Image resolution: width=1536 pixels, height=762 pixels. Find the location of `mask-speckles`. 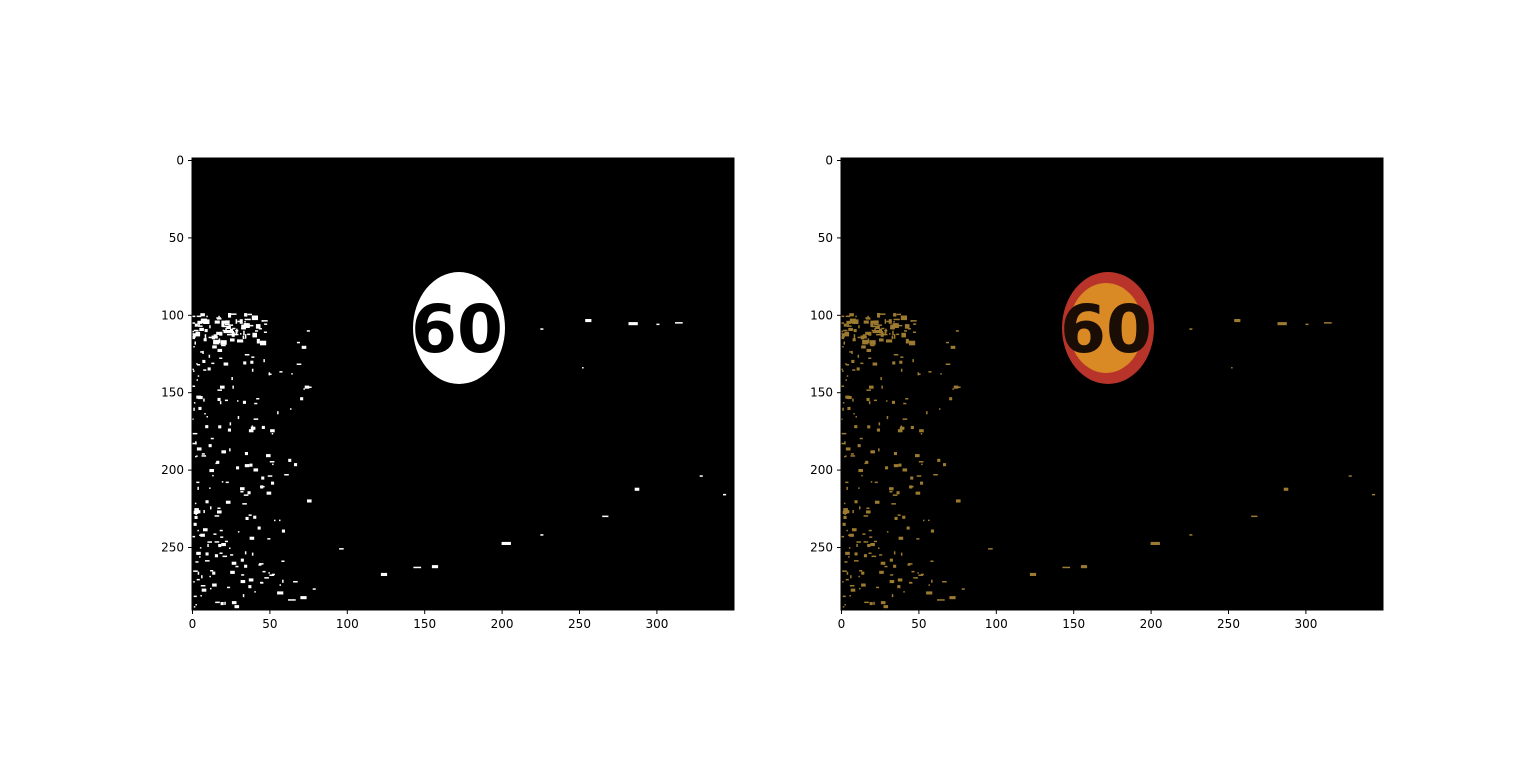

mask-speckles is located at coordinates (459, 461).